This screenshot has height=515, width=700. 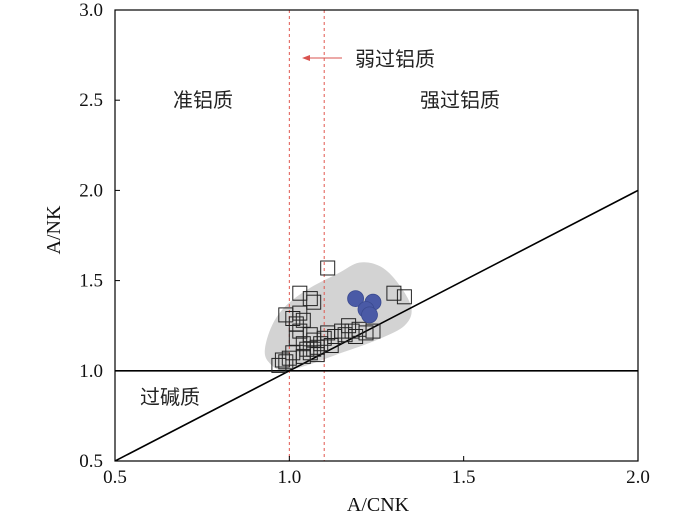 I want to click on x-tick-label: 2.0, so click(x=638, y=477).